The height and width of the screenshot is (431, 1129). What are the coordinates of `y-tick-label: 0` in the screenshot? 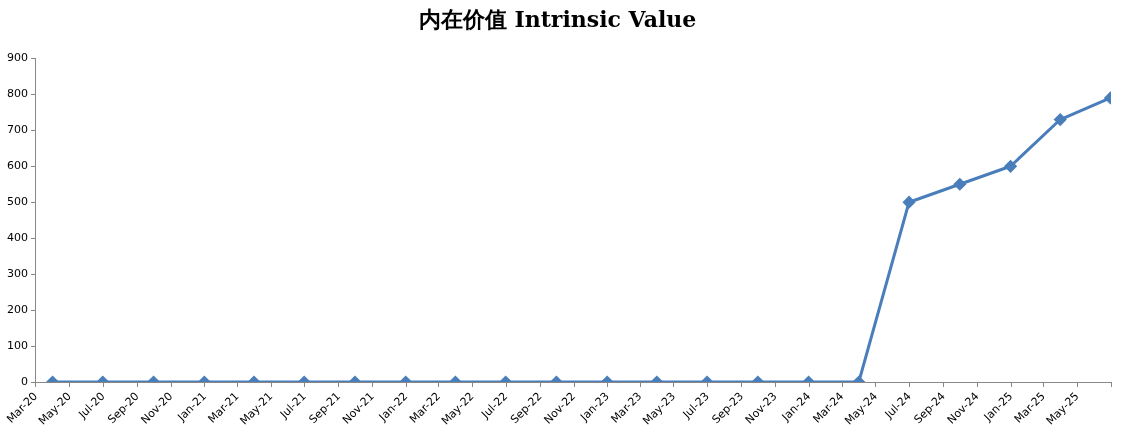 It's located at (24, 381).